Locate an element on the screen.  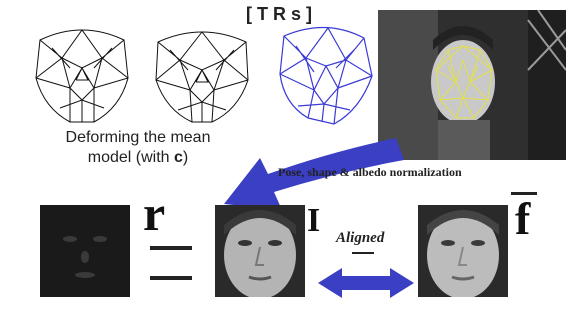
residual-image is located at coordinates (85, 251).